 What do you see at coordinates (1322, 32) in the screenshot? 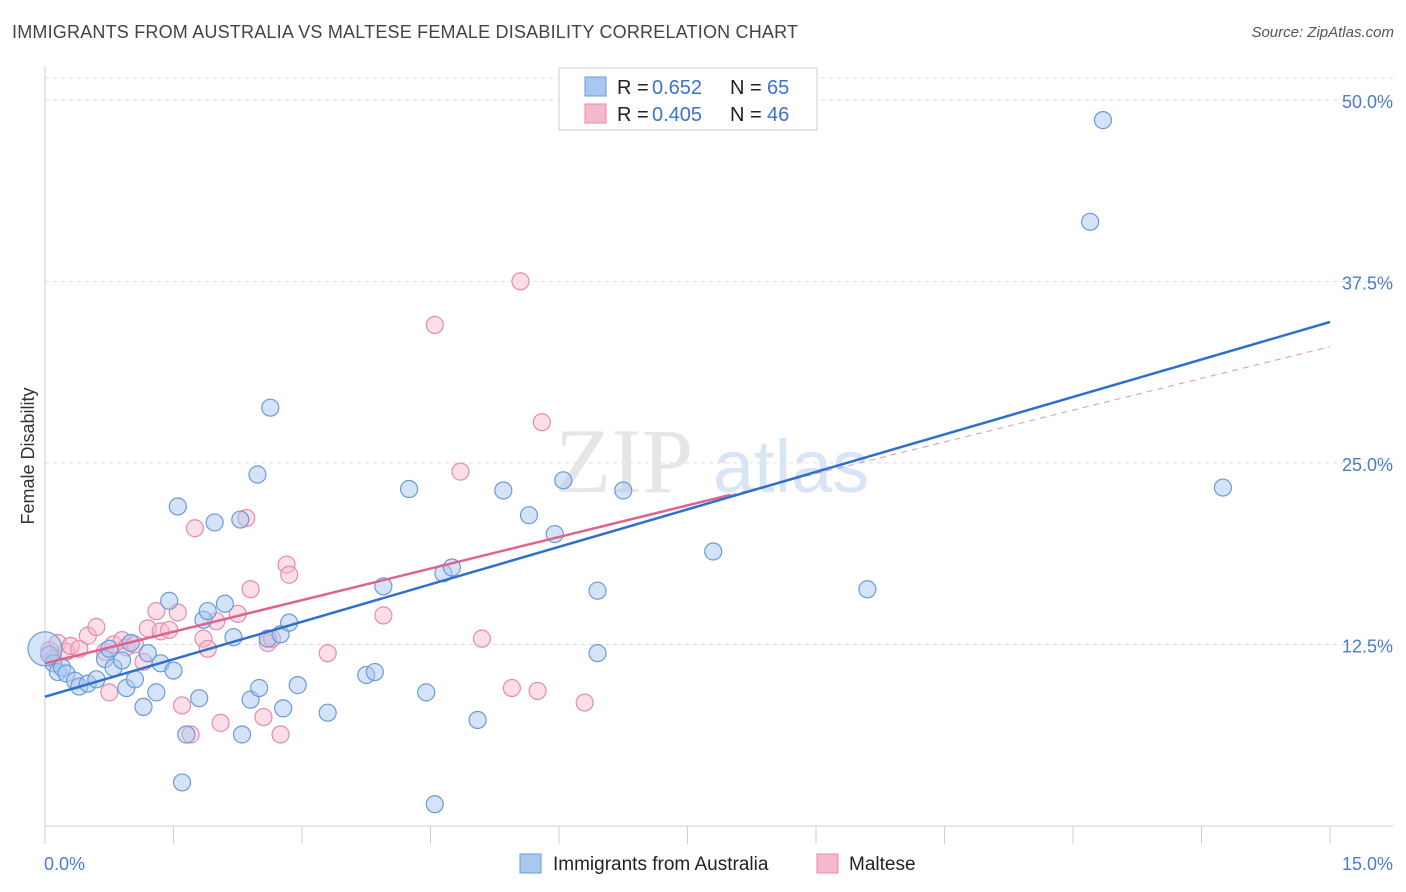
I see `source-label: Source: ZipAtlas.com` at bounding box center [1322, 32].